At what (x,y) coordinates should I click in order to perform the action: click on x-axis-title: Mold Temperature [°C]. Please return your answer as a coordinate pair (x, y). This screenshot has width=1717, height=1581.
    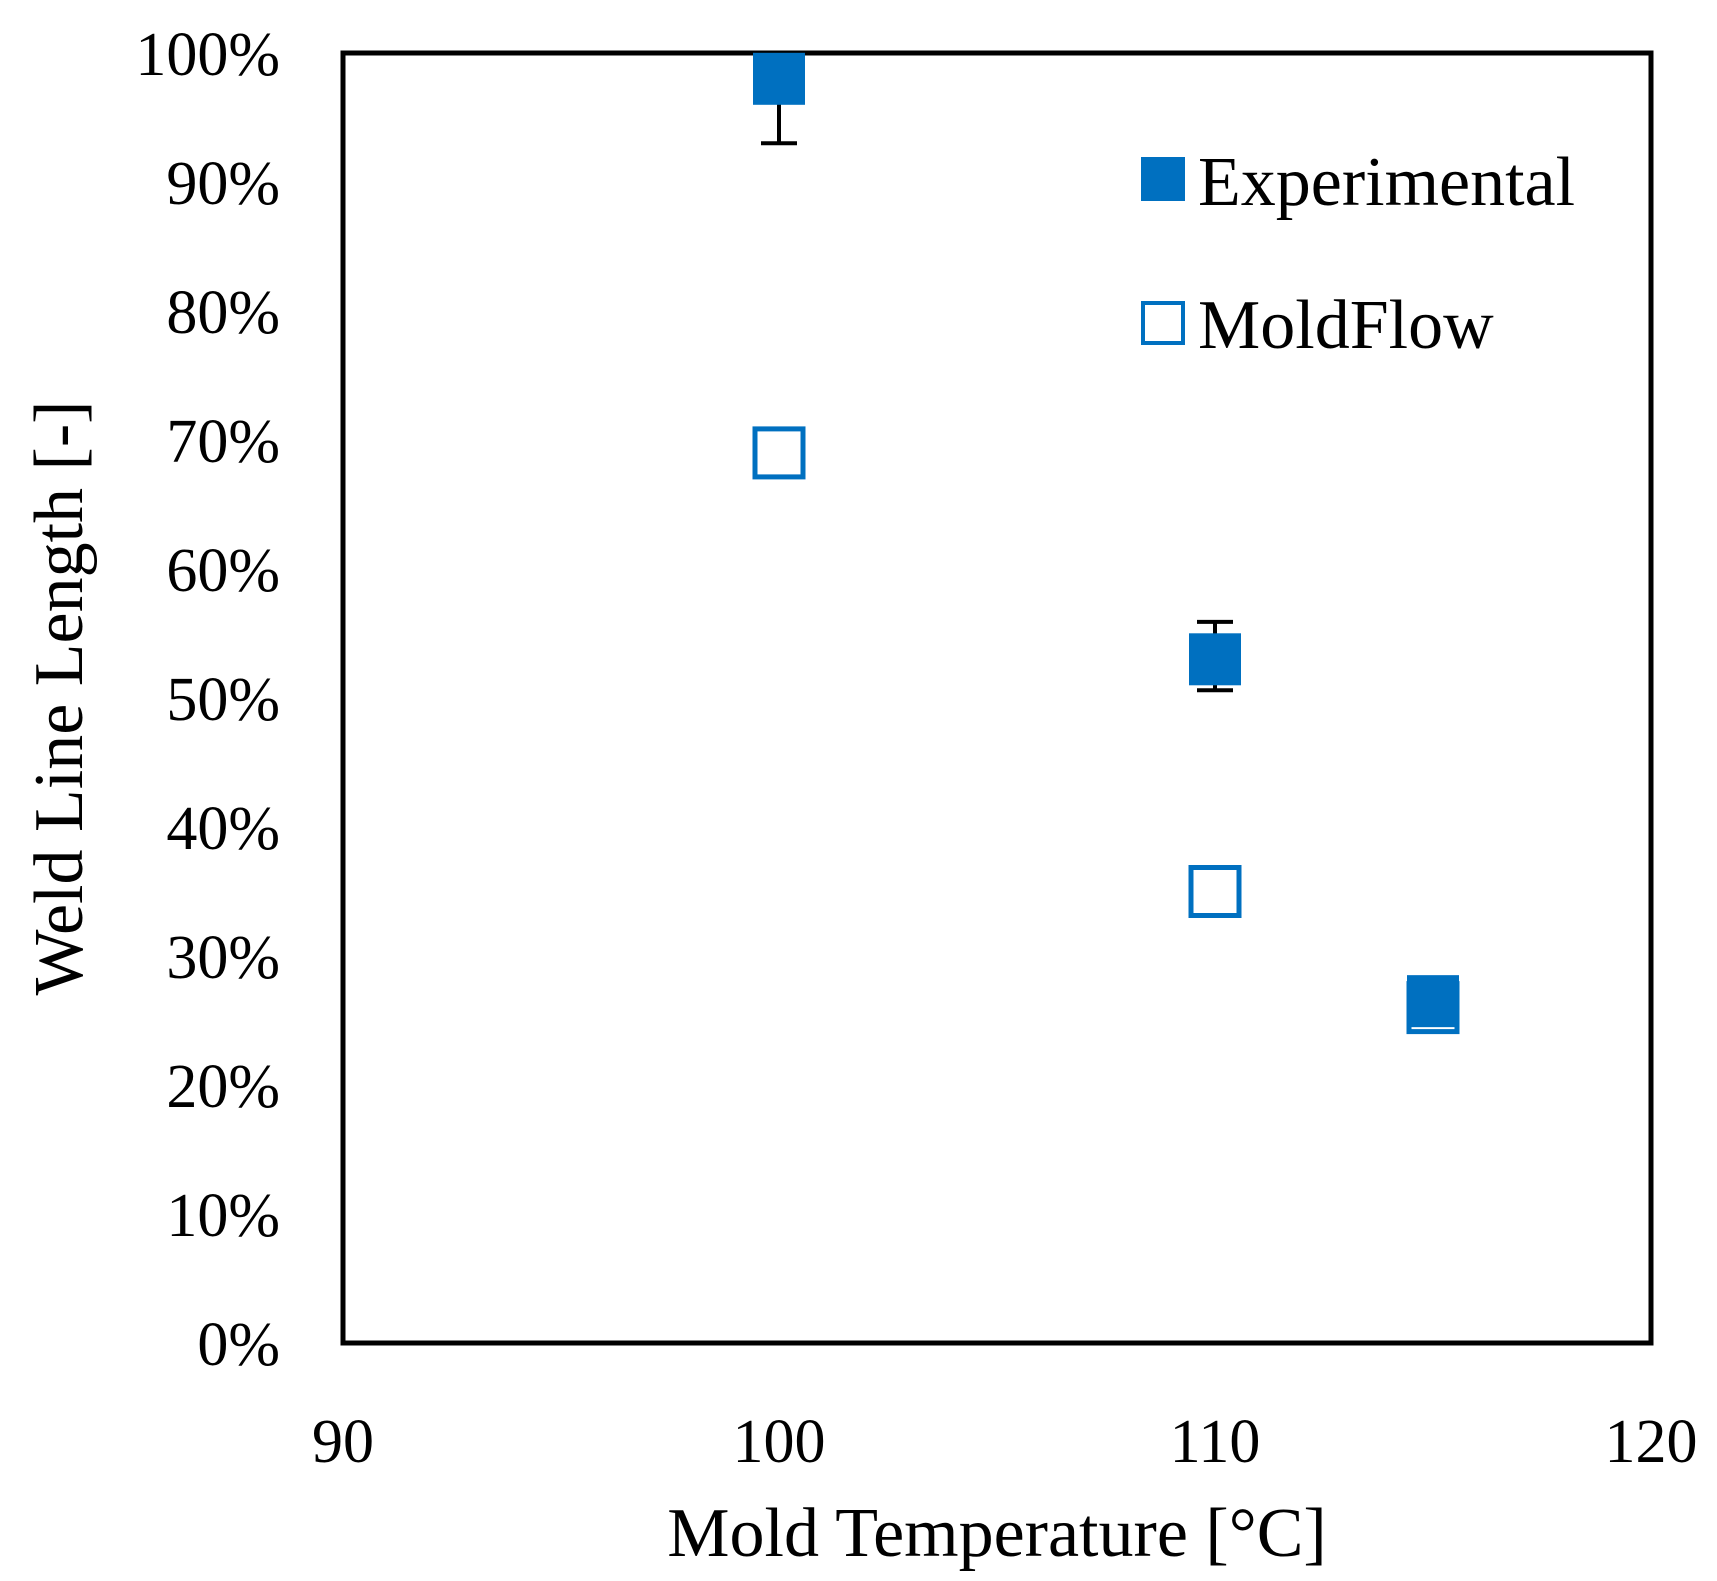
    Looking at the image, I should click on (996, 1533).